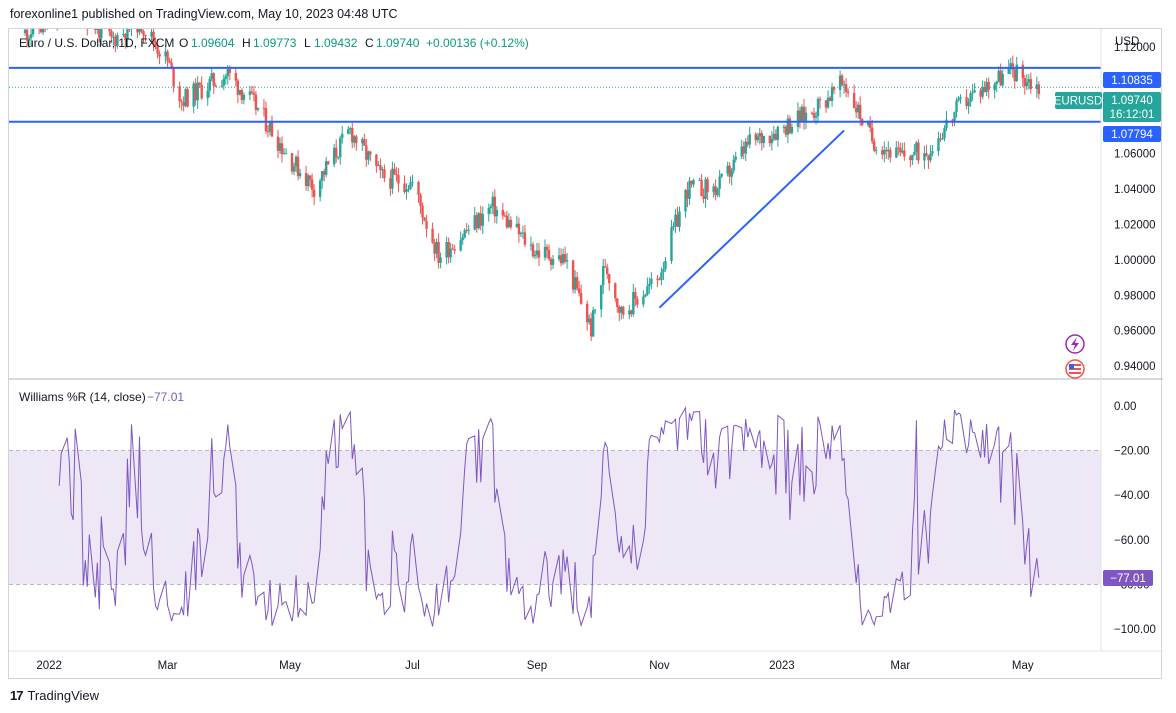 This screenshot has height=713, width=1176. I want to click on time-tick-label: May, so click(1023, 666).